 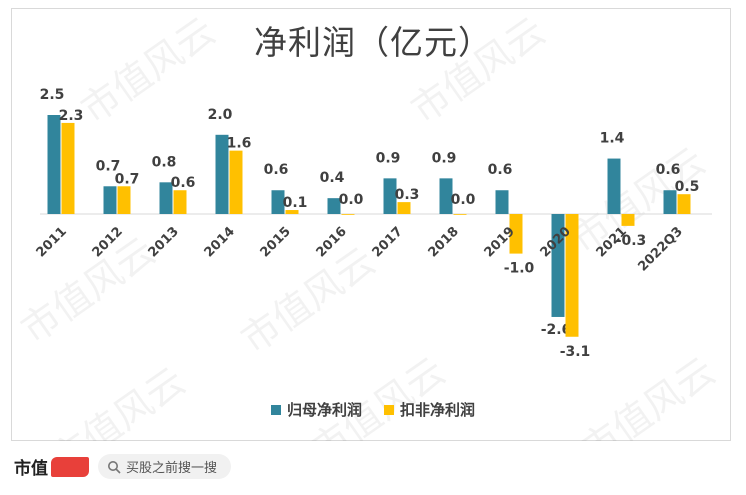 I want to click on data-label: 2.0, so click(x=220, y=115).